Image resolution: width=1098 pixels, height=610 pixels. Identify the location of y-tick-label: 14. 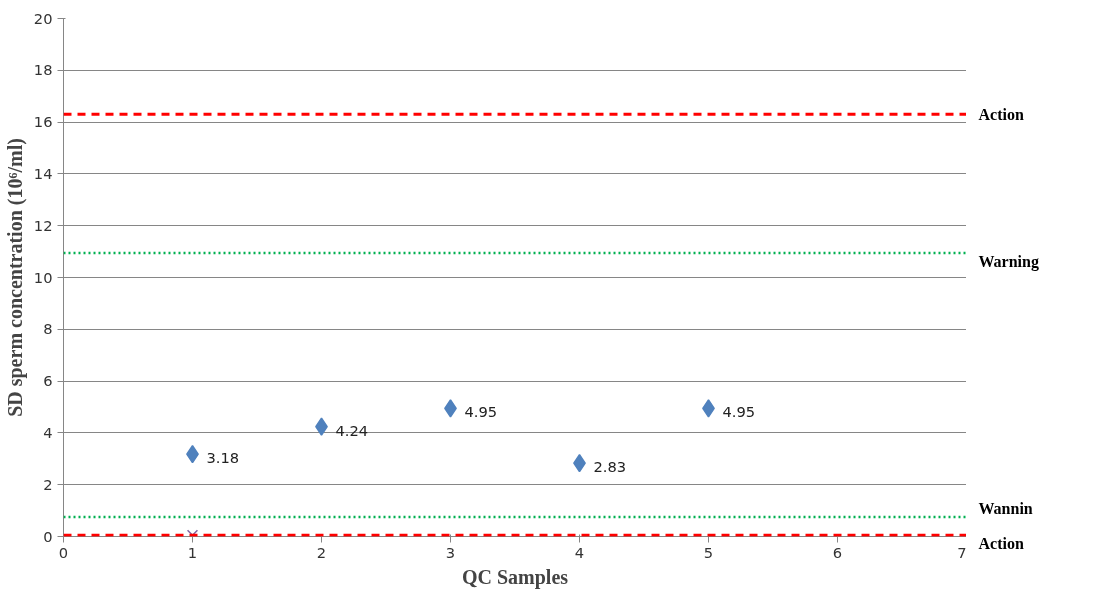
(43, 173).